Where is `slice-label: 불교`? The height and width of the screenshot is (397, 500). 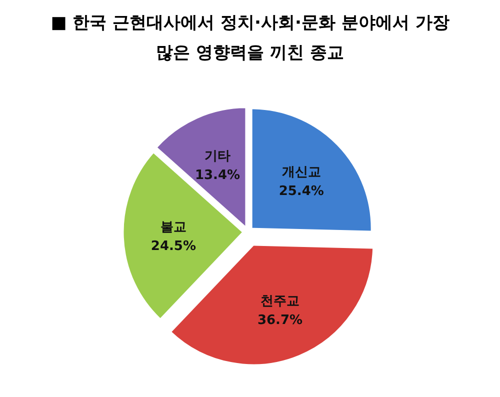 slice-label: 불교 is located at coordinates (173, 228).